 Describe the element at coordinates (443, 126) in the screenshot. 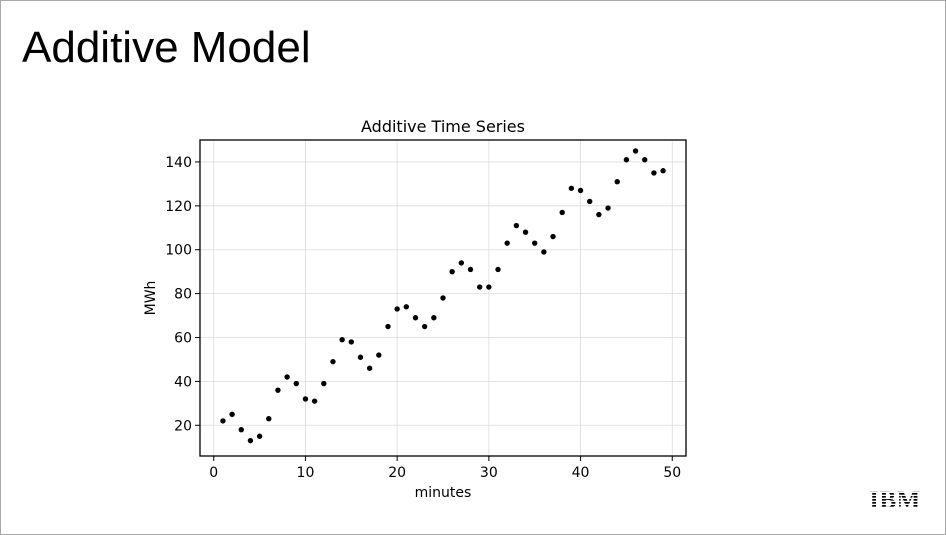

I see `chart-title: Additive Time Series` at that location.